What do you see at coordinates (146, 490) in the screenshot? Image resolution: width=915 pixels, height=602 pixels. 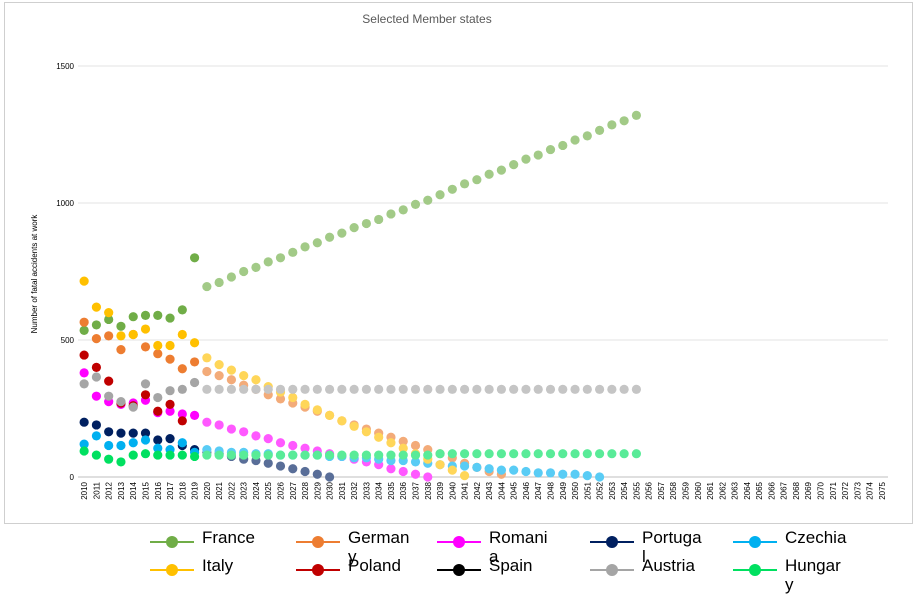 I see `x-tick-label: 2015` at bounding box center [146, 490].